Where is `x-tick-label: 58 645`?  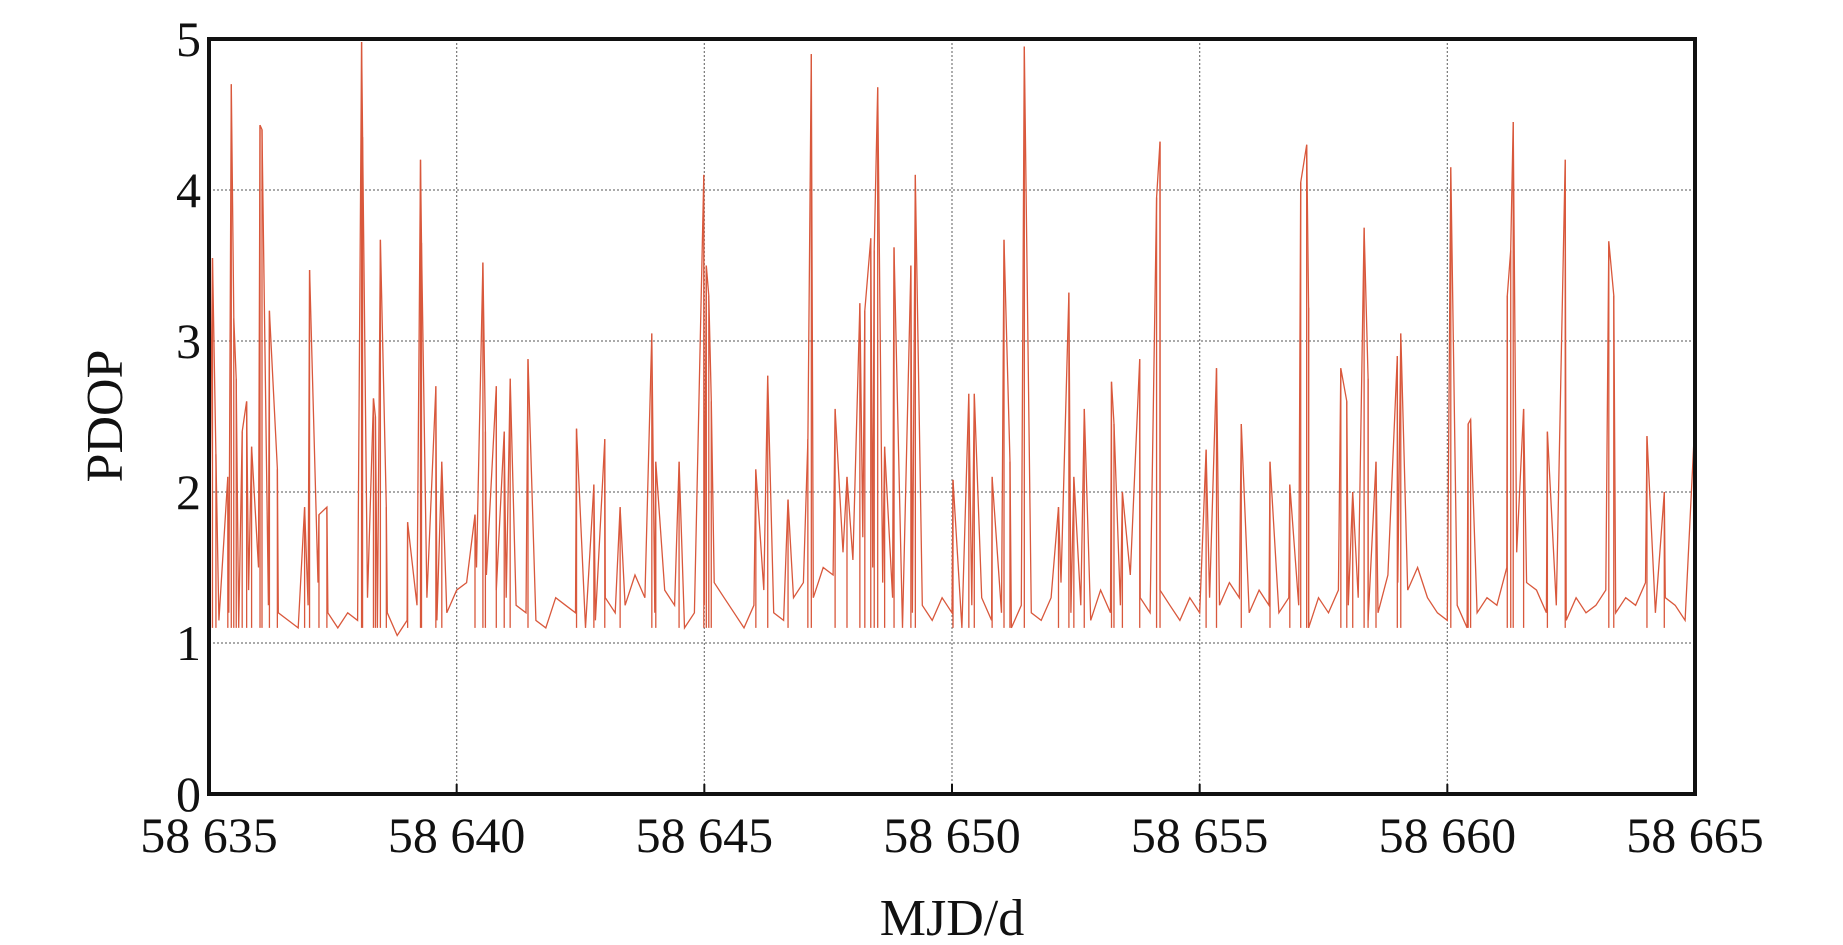
x-tick-label: 58 645 is located at coordinates (705, 835).